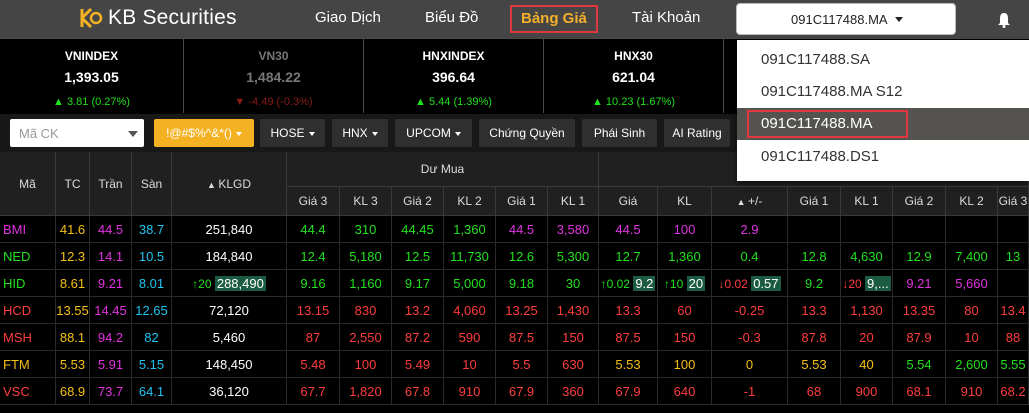 Image resolution: width=1029 pixels, height=413 pixels. Describe the element at coordinates (366, 310) in the screenshot. I see `cell-v3: 830` at that location.